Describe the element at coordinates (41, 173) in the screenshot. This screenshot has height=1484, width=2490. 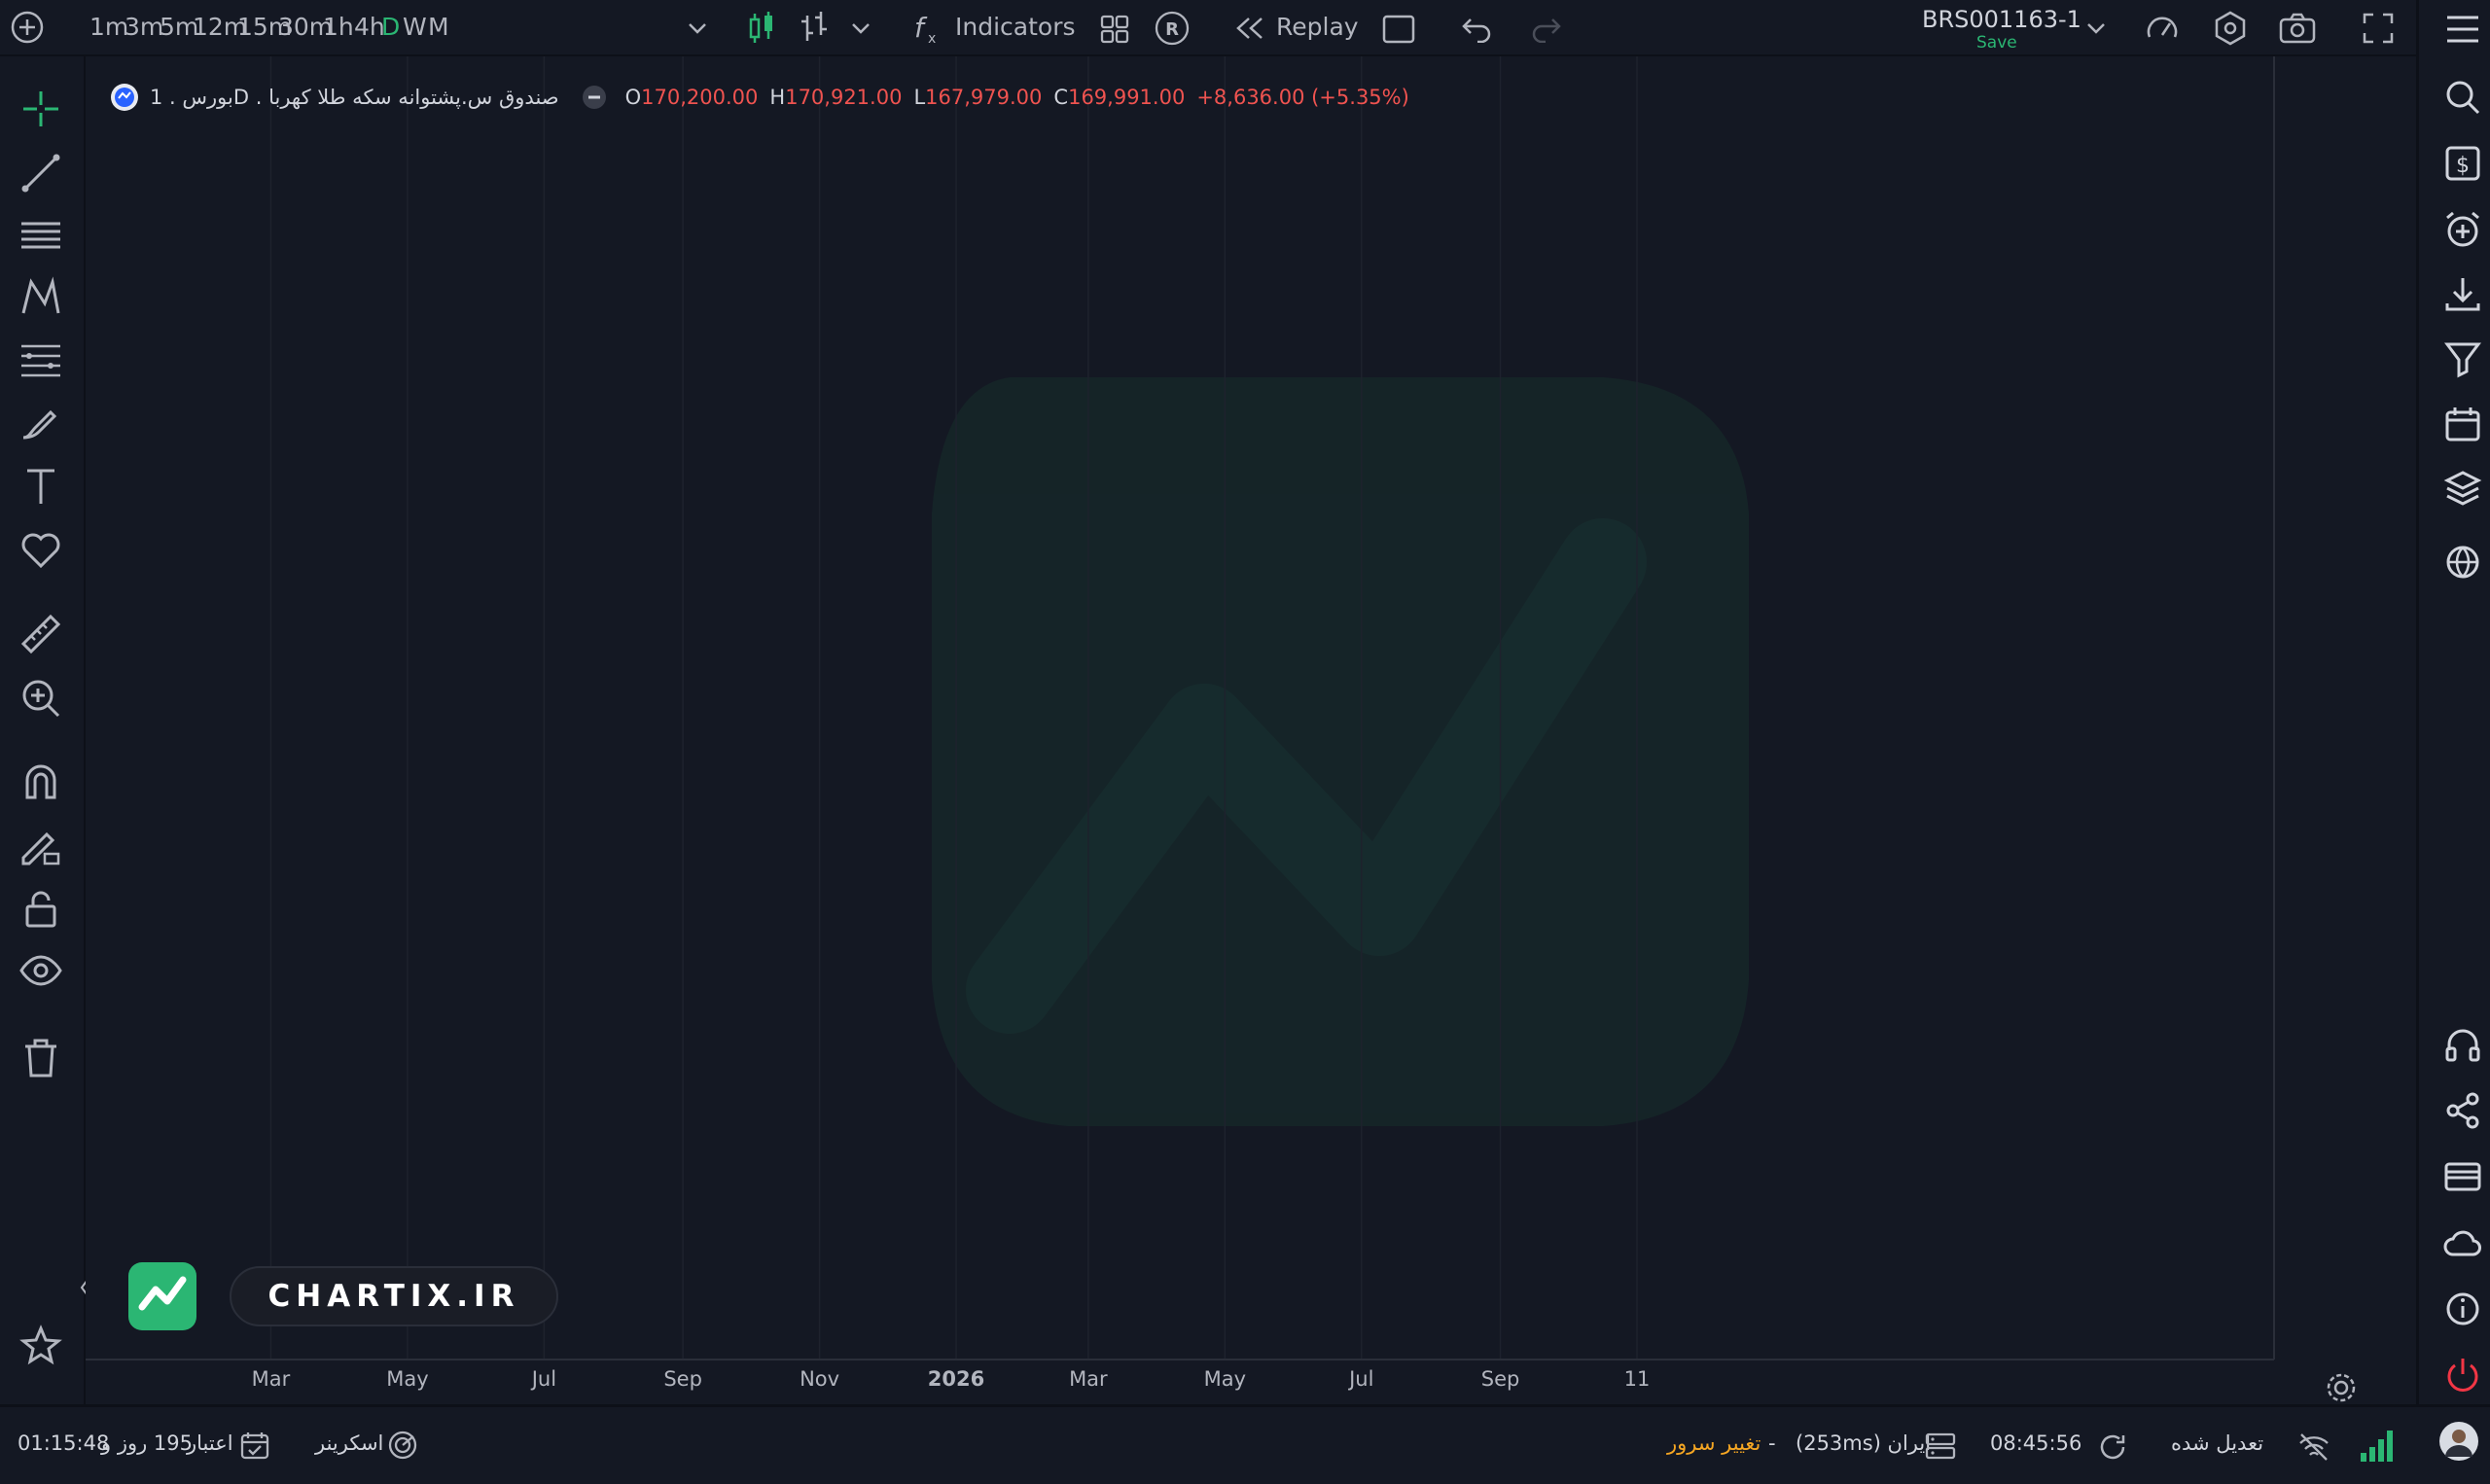
I see `trend-line-icon` at that location.